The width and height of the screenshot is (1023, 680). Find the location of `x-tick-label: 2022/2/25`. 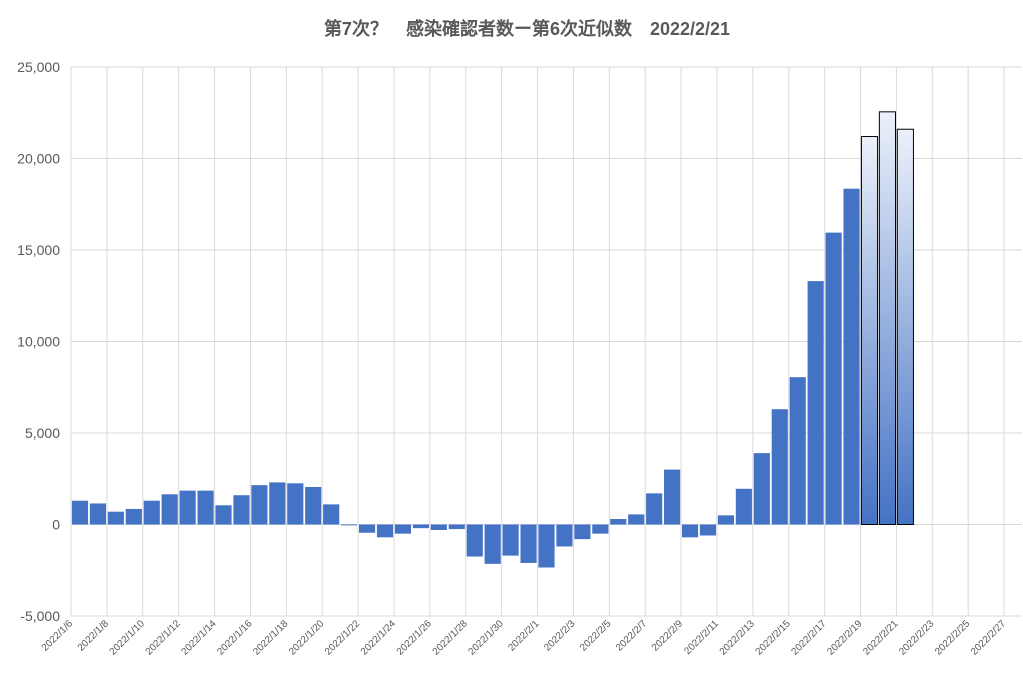

x-tick-label: 2022/2/25 is located at coordinates (953, 638).